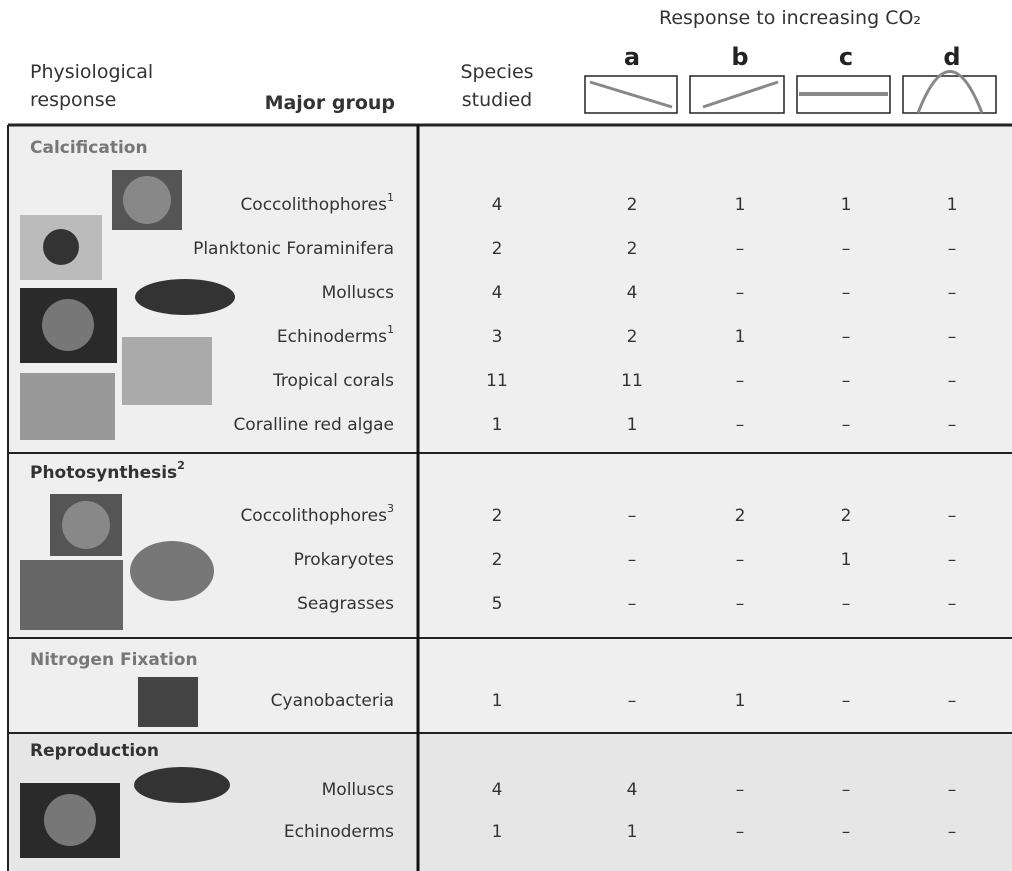 This screenshot has width=1012, height=871. I want to click on footnote-mark: 3, so click(390, 508).